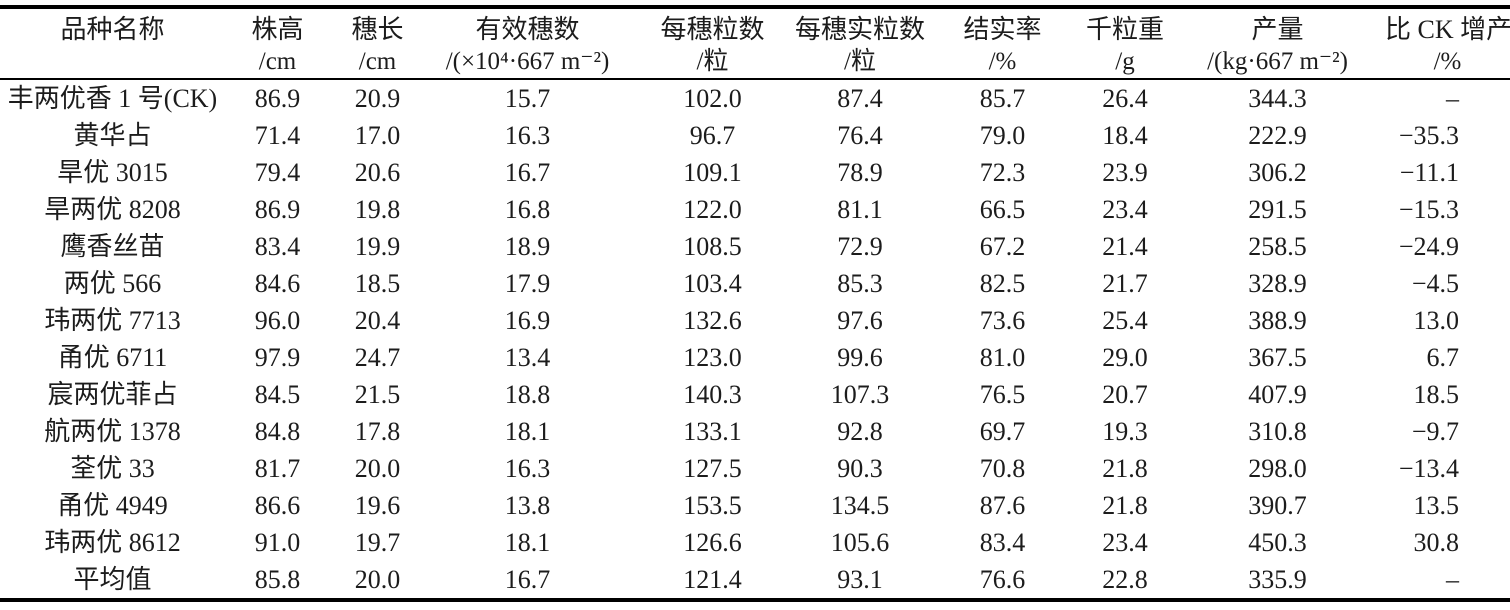  I want to click on value-cell: 18.1, so click(527, 431).